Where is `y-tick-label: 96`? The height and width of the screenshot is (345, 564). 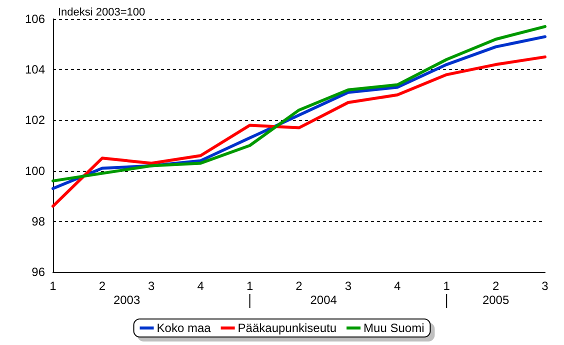 y-tick-label: 96 is located at coordinates (39, 272).